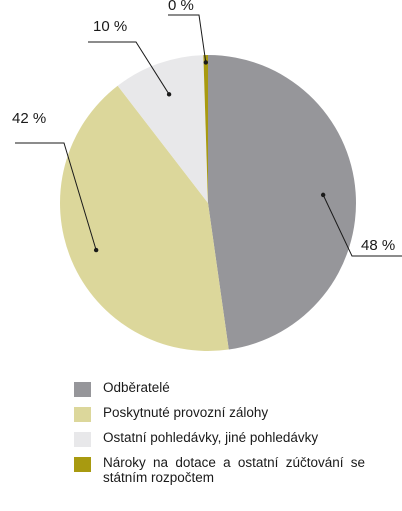  I want to click on leader-line-provozni-zalohy, so click(56, 196).